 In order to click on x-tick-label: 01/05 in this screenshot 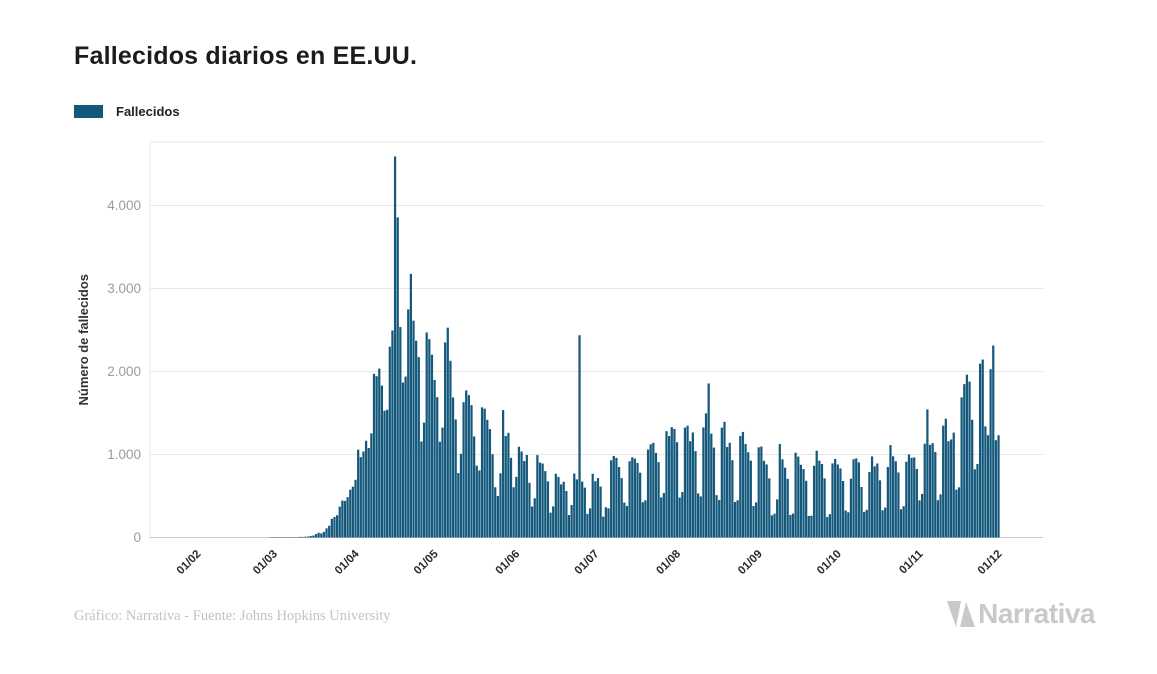, I will do `click(426, 562)`.